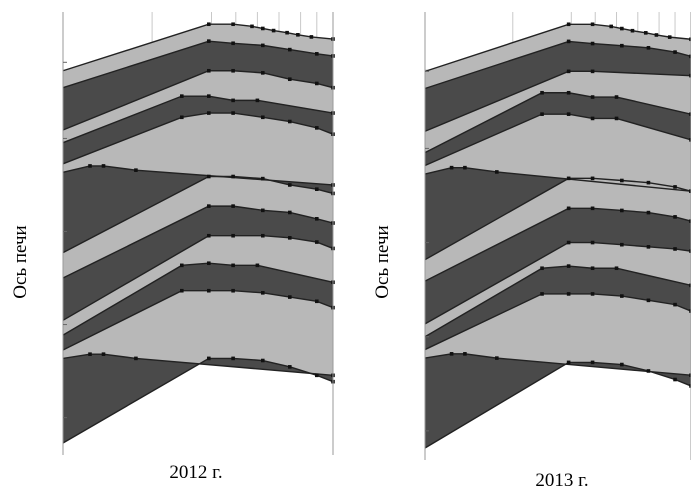 The image size is (691, 492). Describe the element at coordinates (195, 472) in the screenshot. I see `chart-2012-title: 2012 г.` at that location.